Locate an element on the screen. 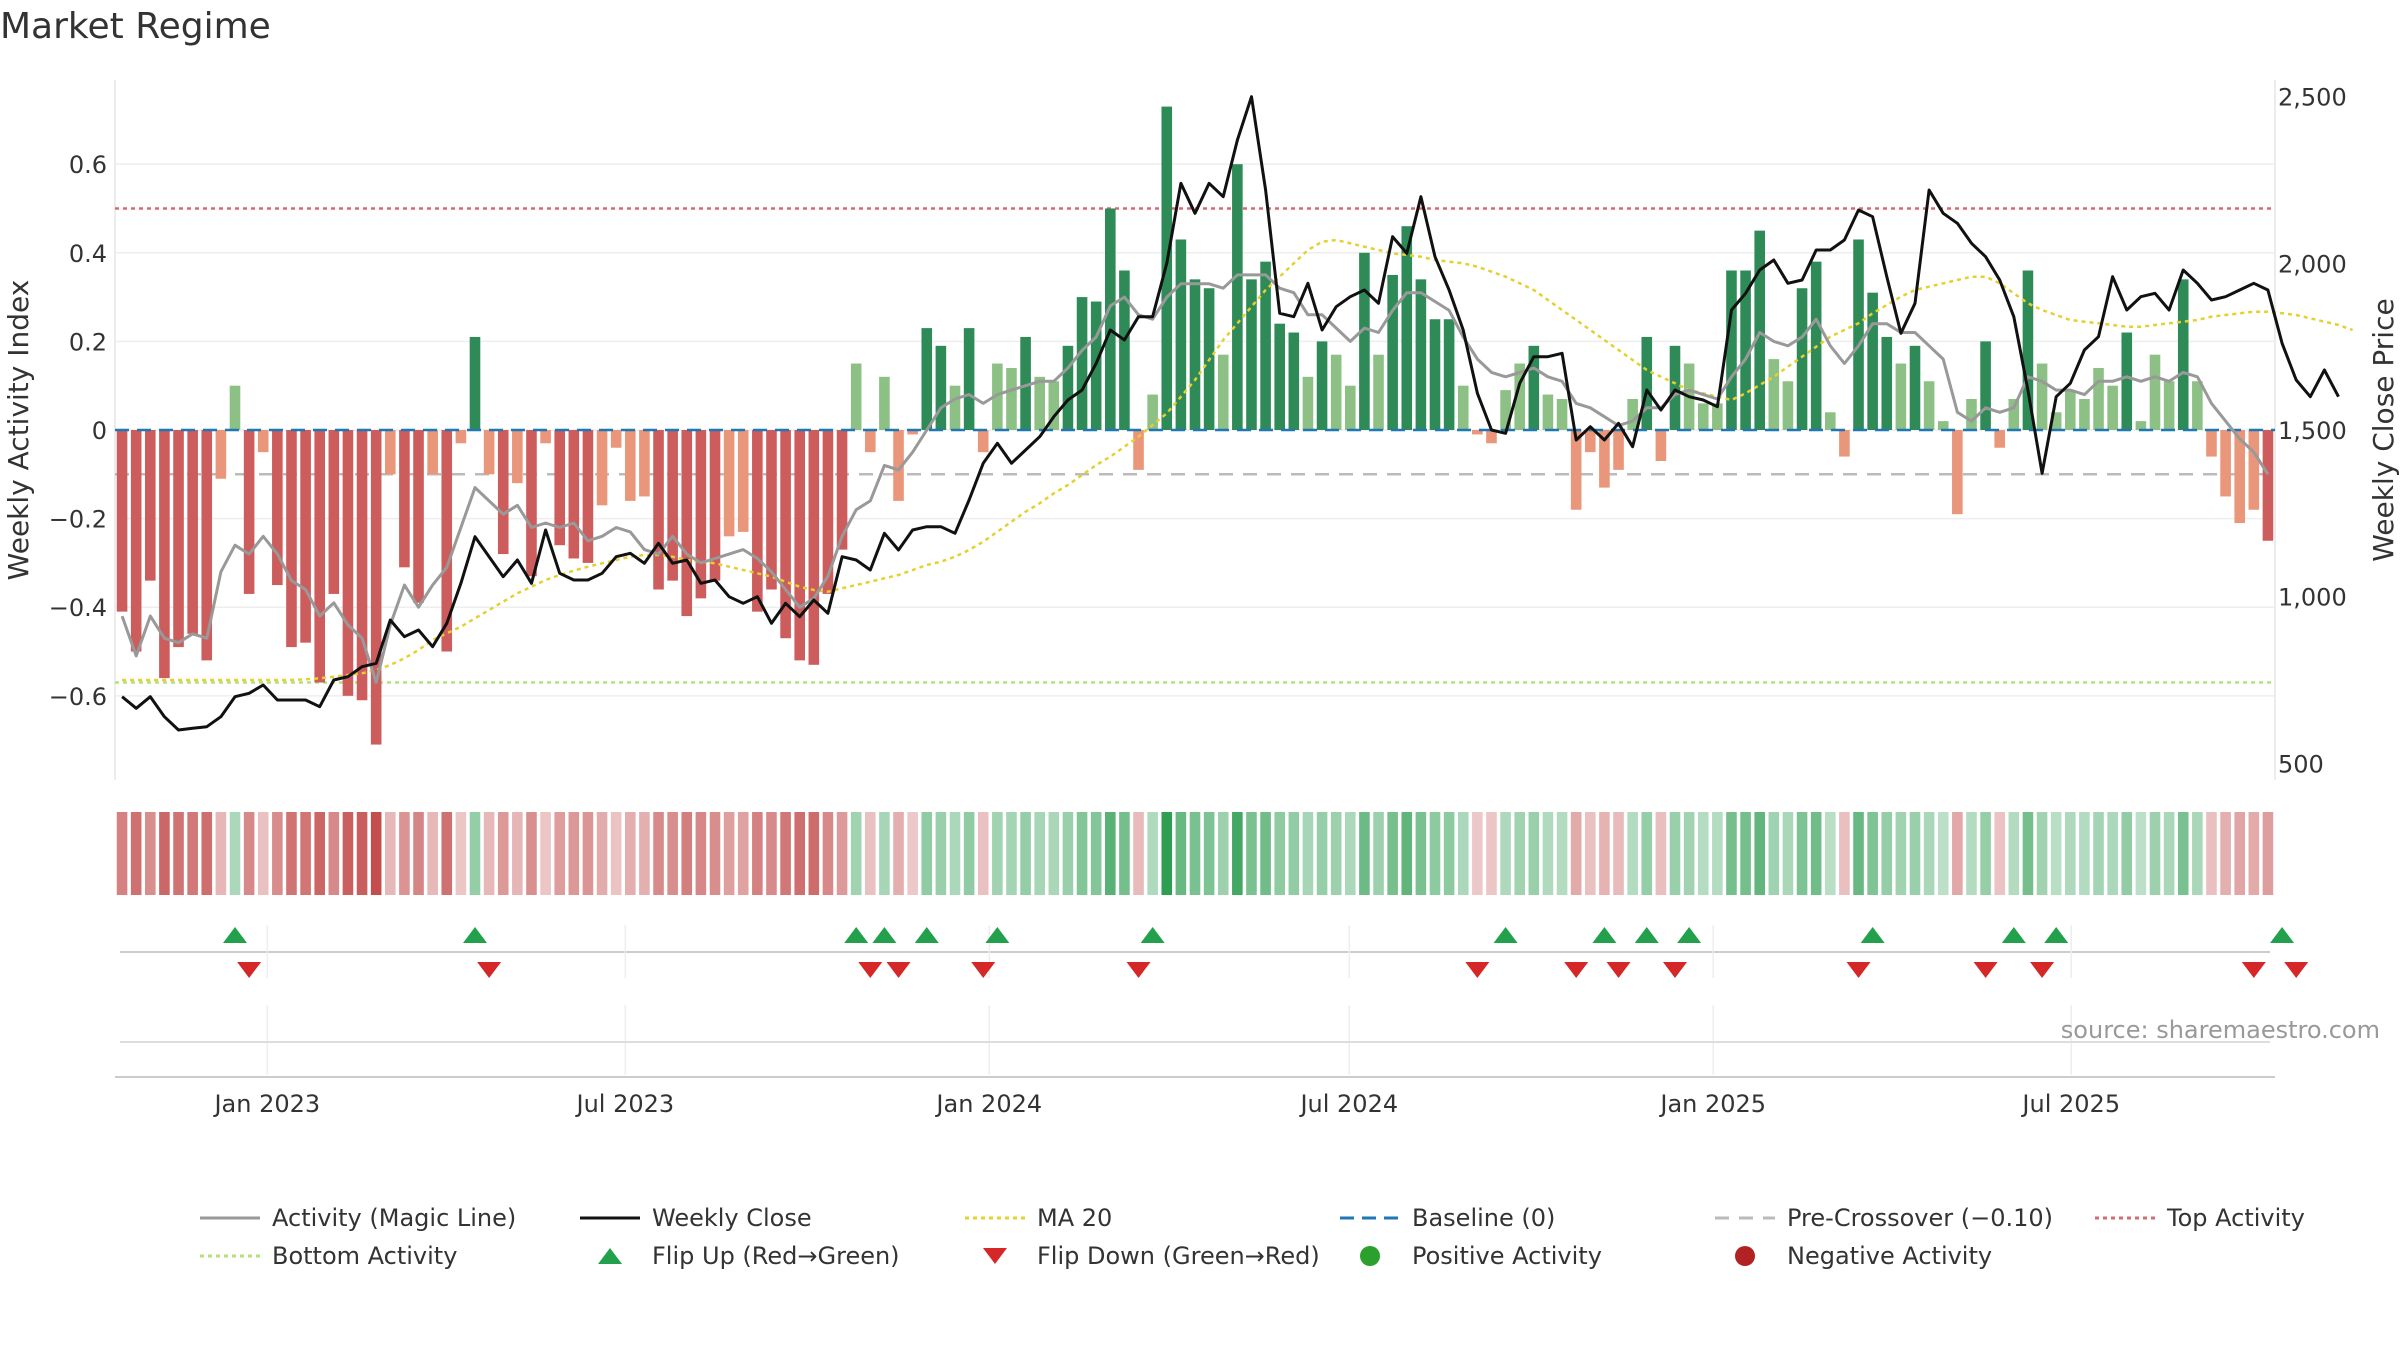 The width and height of the screenshot is (2400, 1350). legend-item: Flip Up (Red→Green) is located at coordinates (740, 1256).